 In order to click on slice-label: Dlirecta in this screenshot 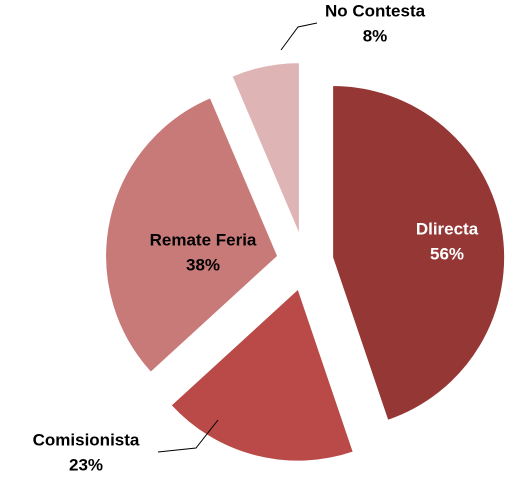, I will do `click(447, 228)`.